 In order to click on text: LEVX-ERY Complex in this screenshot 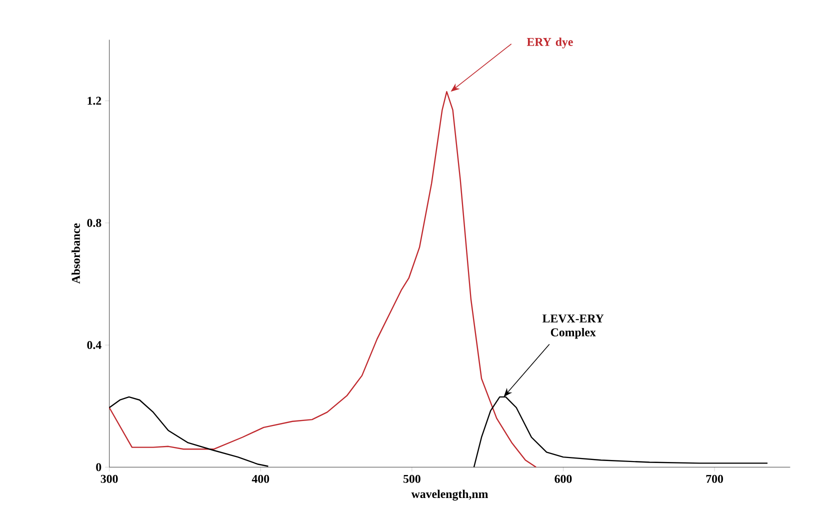, I will do `click(573, 326)`.